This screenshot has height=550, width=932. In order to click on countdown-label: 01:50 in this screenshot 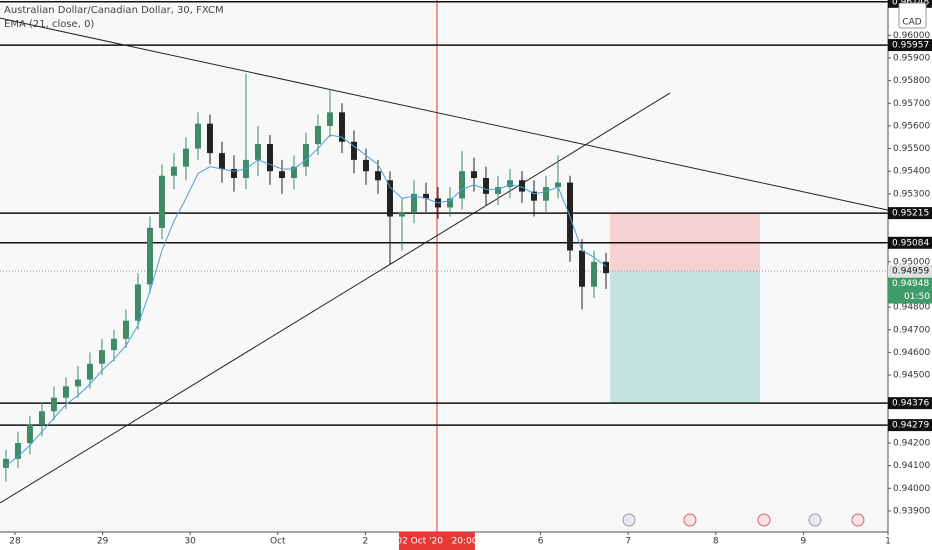, I will do `click(917, 297)`.